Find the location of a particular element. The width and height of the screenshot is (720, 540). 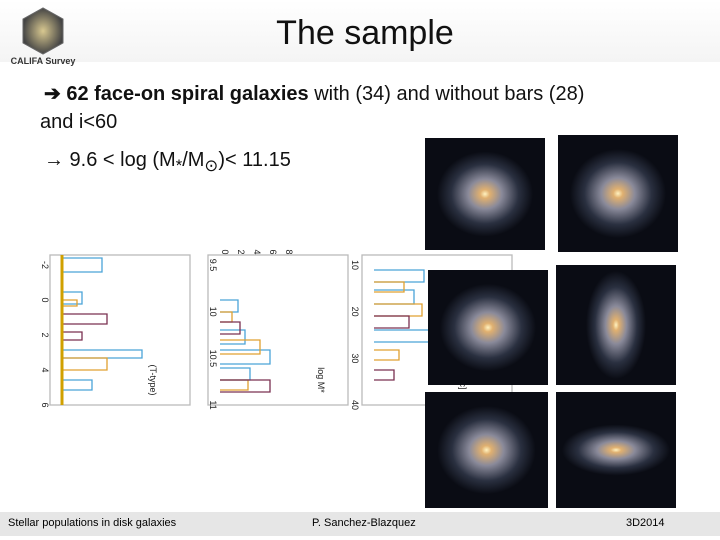

text: → 9.6 < log (M is located at coordinates (110, 160).